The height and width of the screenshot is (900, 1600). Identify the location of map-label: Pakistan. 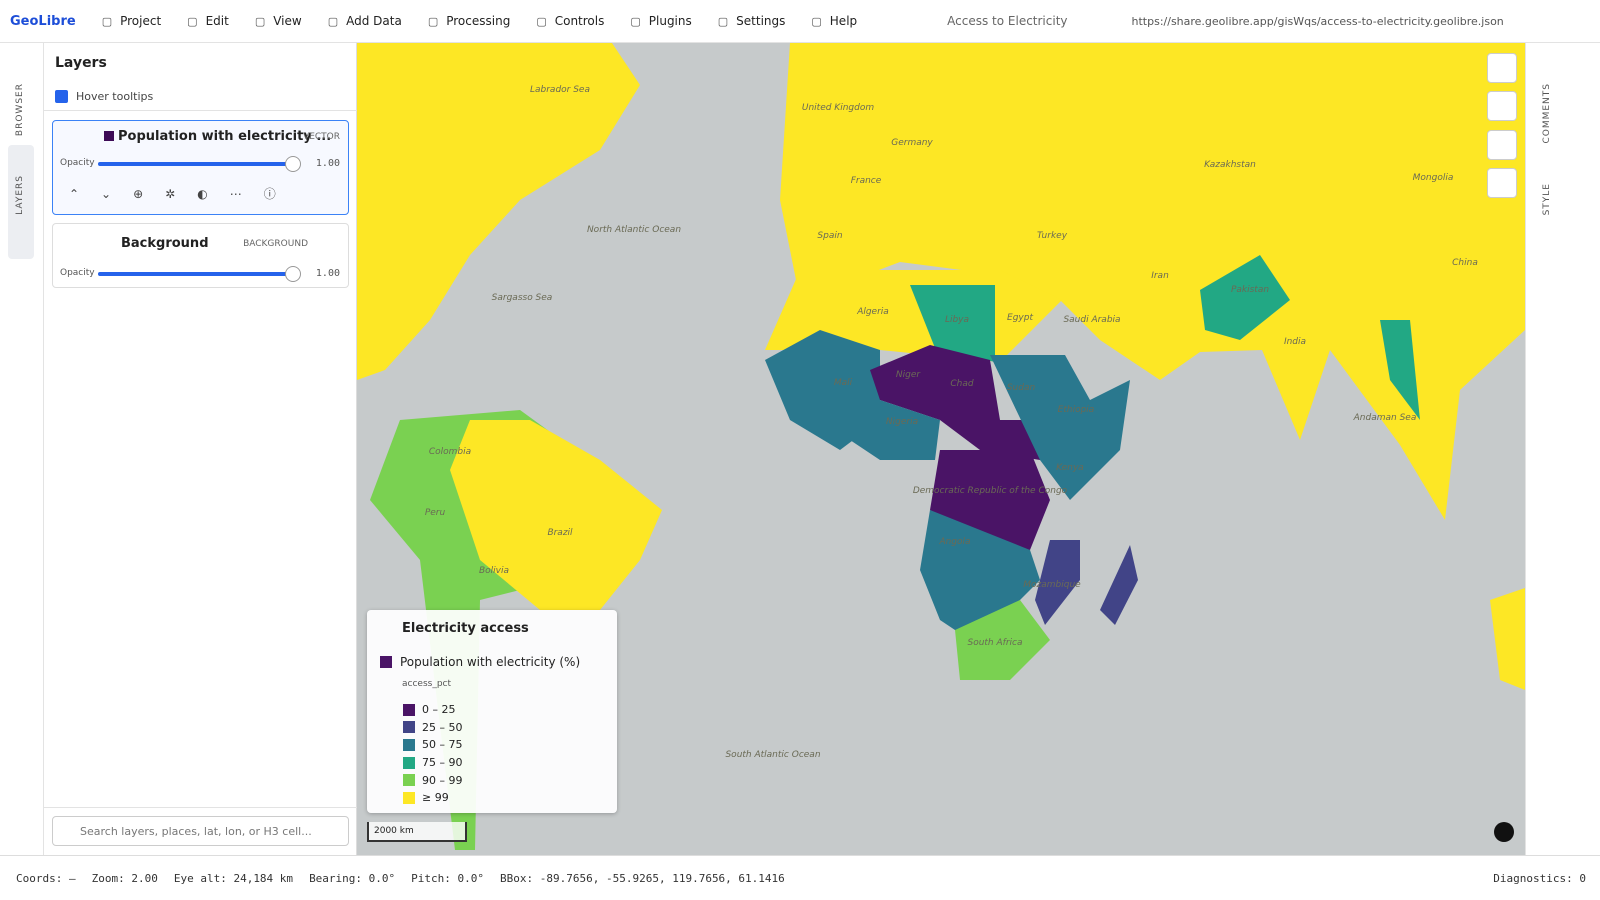
(1250, 290).